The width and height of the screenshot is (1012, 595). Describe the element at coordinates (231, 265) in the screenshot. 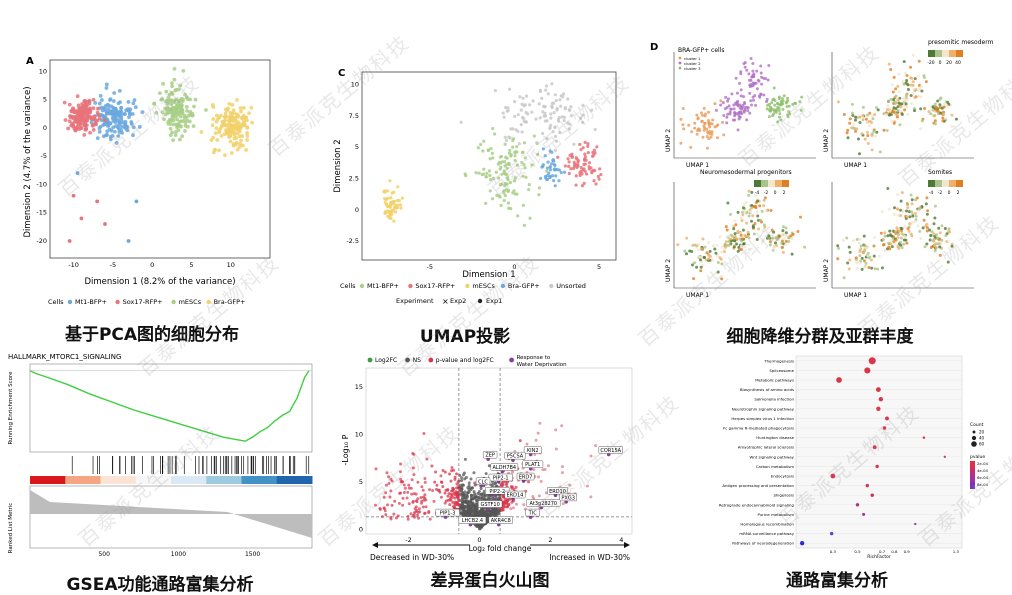

I see `pca-x-tick: 10` at that location.